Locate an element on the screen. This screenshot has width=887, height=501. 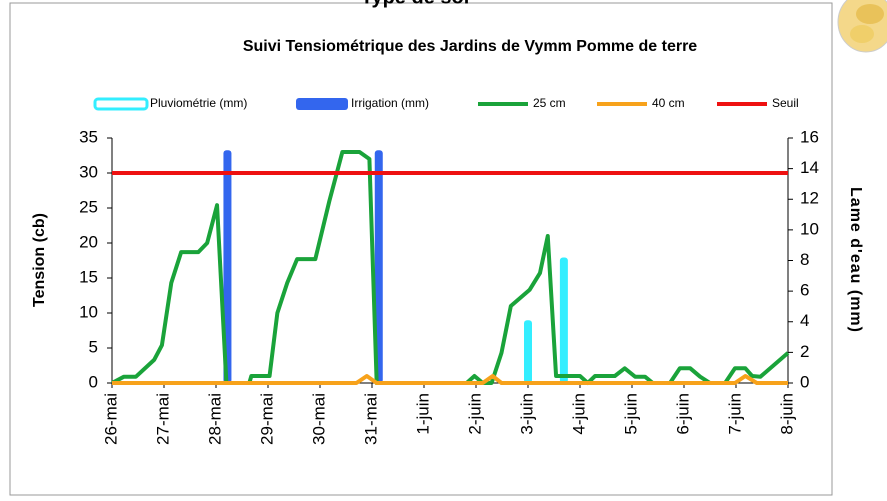
legend-label: Irrigation (mm) is located at coordinates (390, 103).